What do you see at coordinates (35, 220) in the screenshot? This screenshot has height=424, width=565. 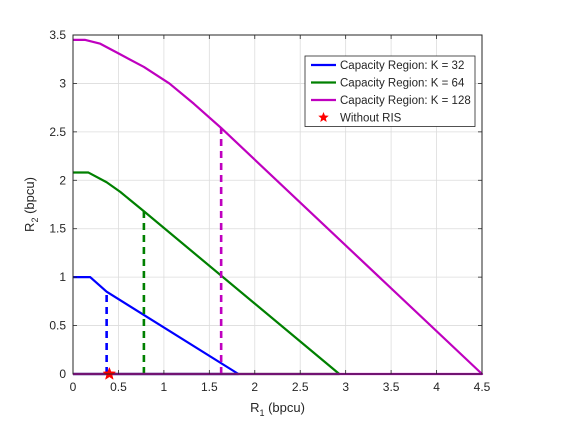 I see `y-axis-title-sub: 2` at bounding box center [35, 220].